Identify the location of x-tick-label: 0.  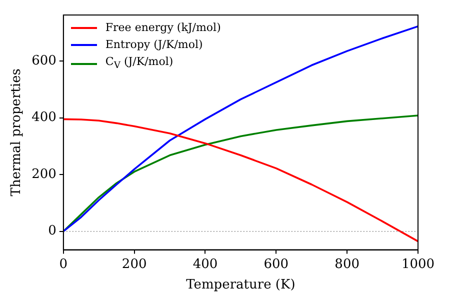
(63, 264).